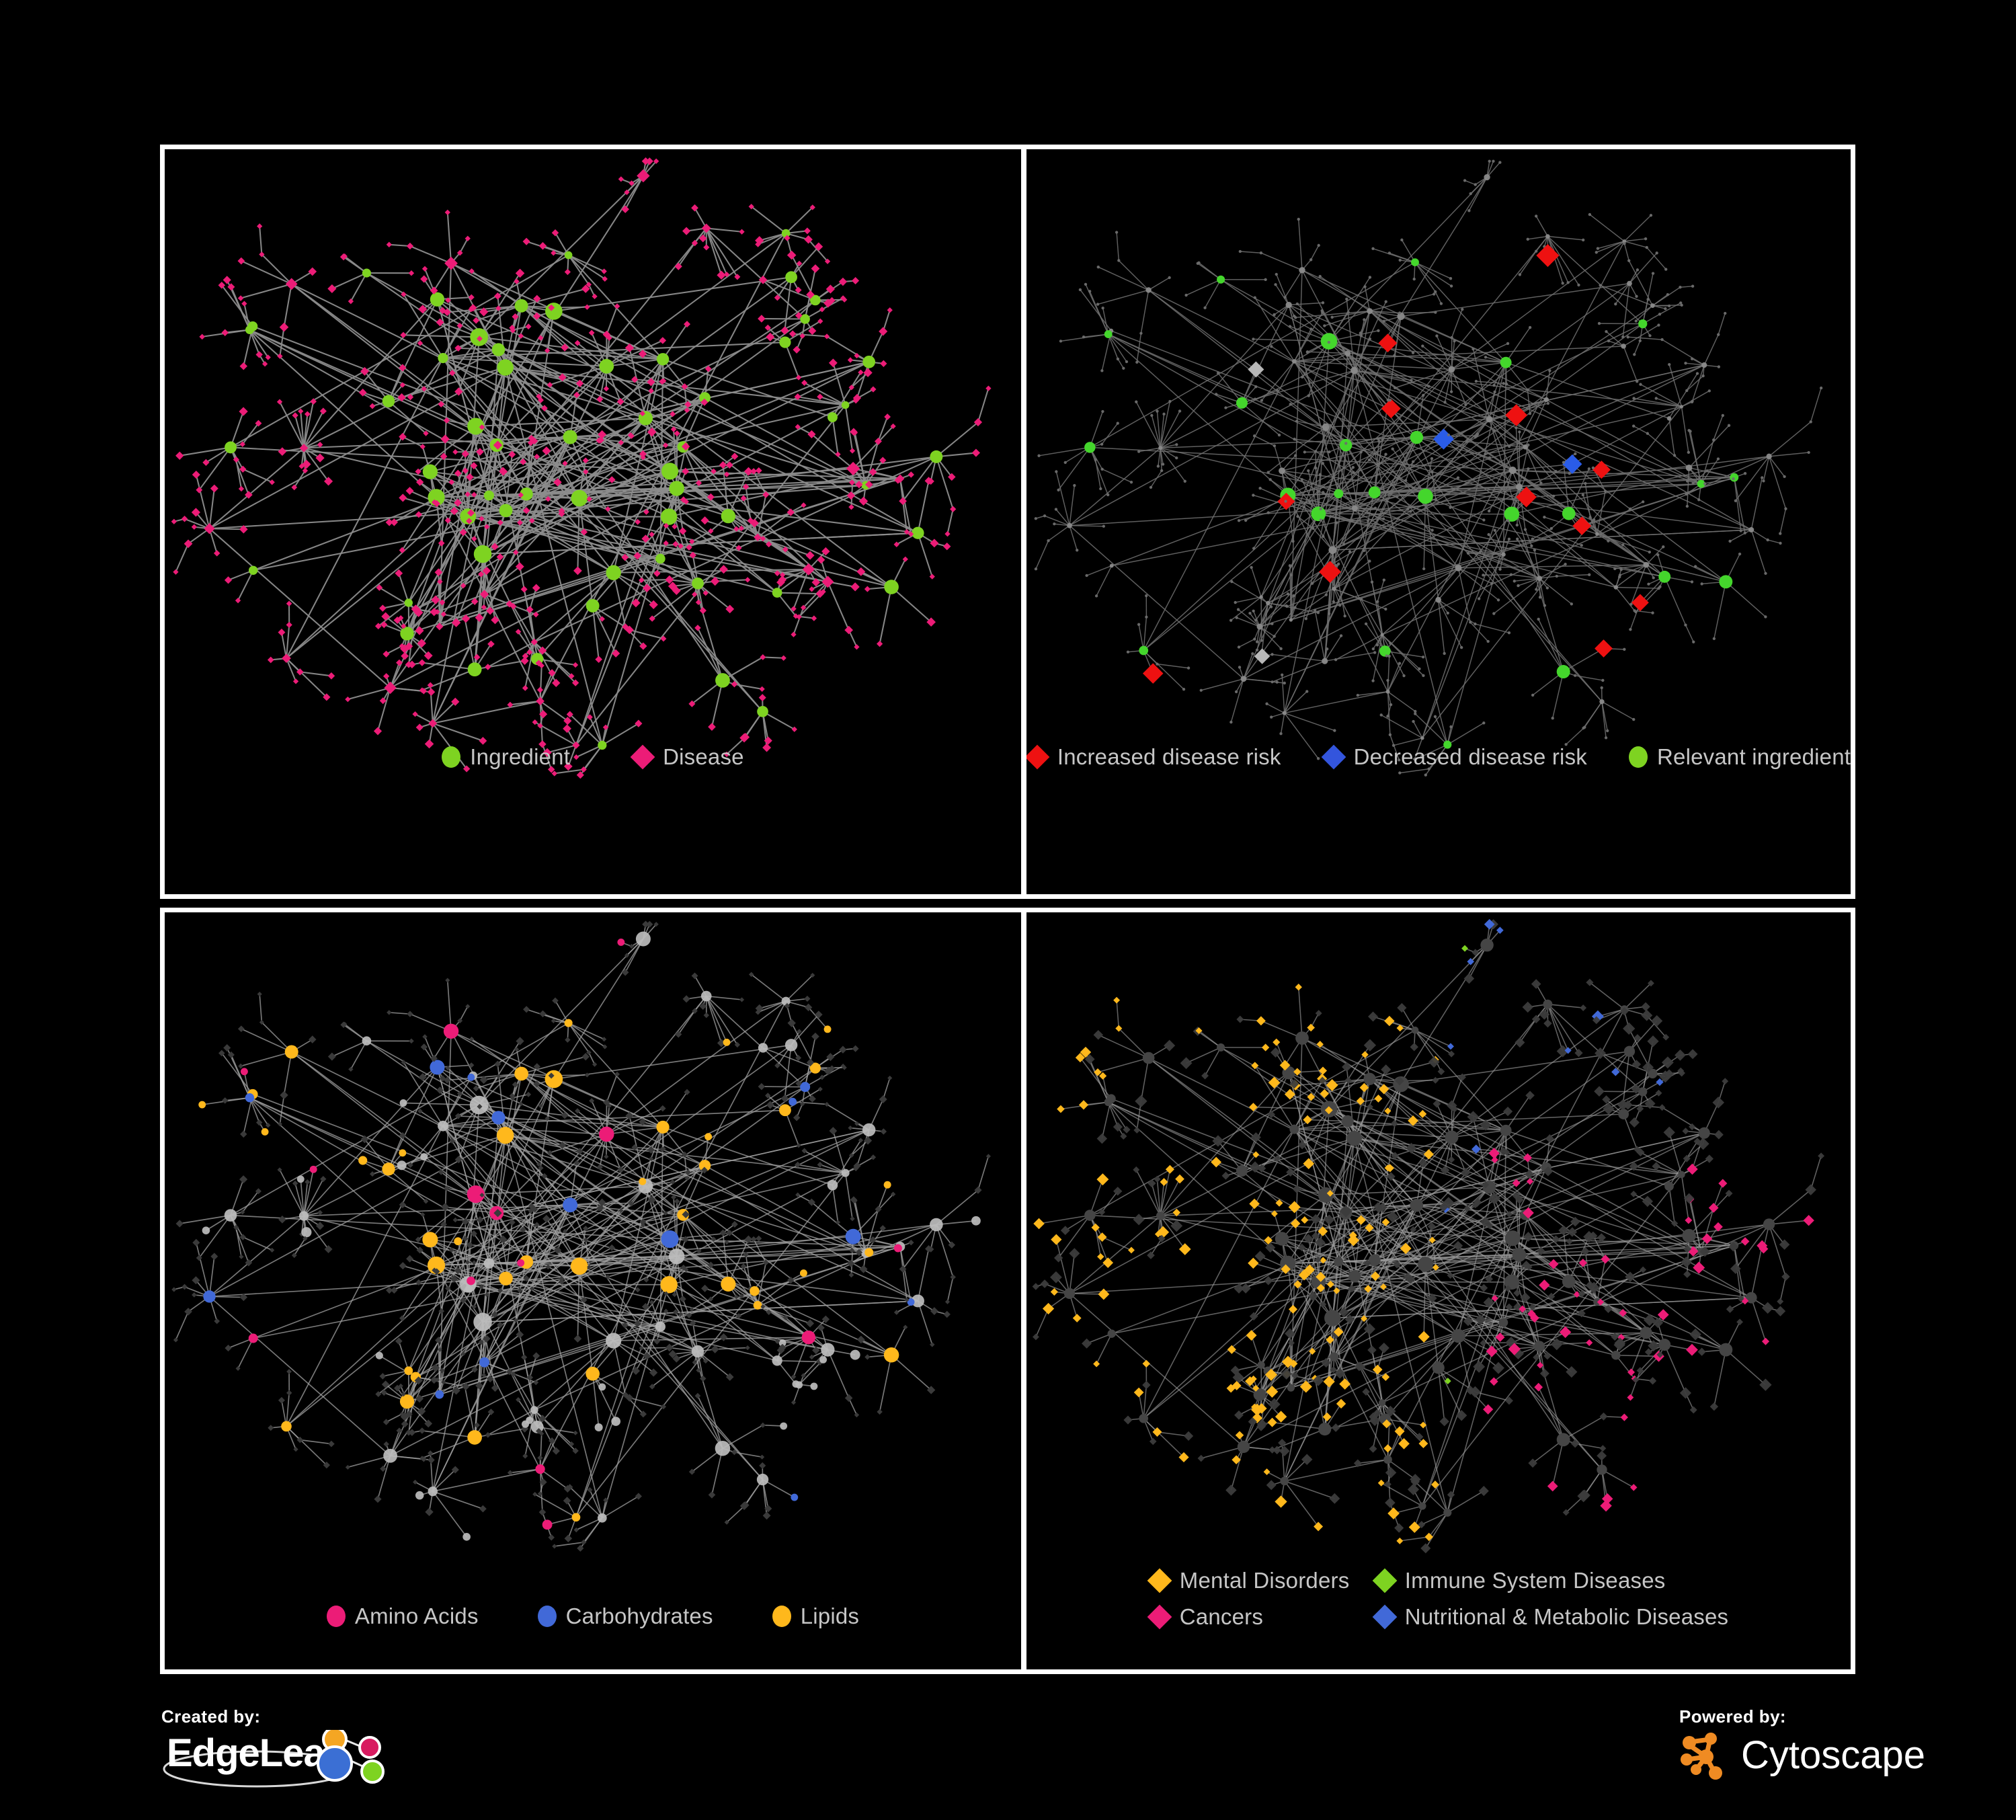 This screenshot has height=1820, width=2016. What do you see at coordinates (1739, 757) in the screenshot?
I see `legend-item: Relevant ingredient` at bounding box center [1739, 757].